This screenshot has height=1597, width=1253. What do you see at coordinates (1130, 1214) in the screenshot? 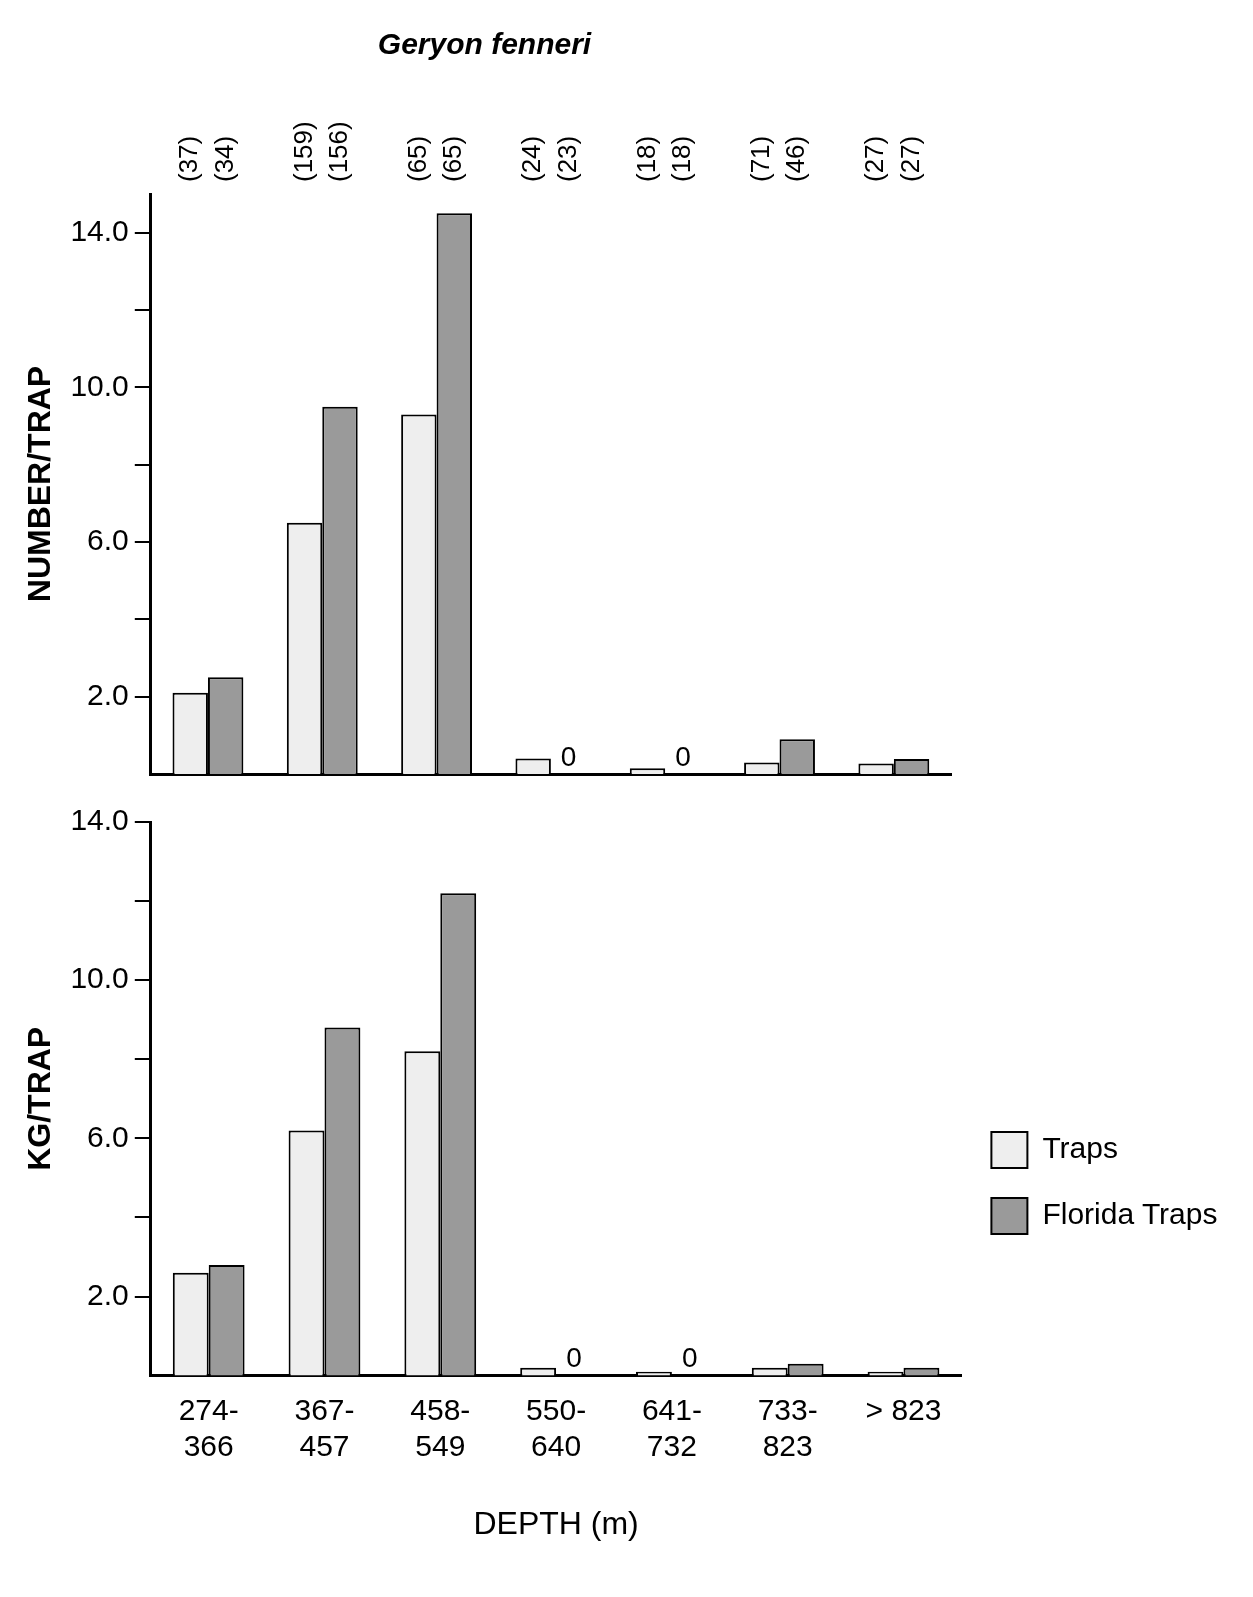
I see `legend-label: Florida Traps` at bounding box center [1130, 1214].